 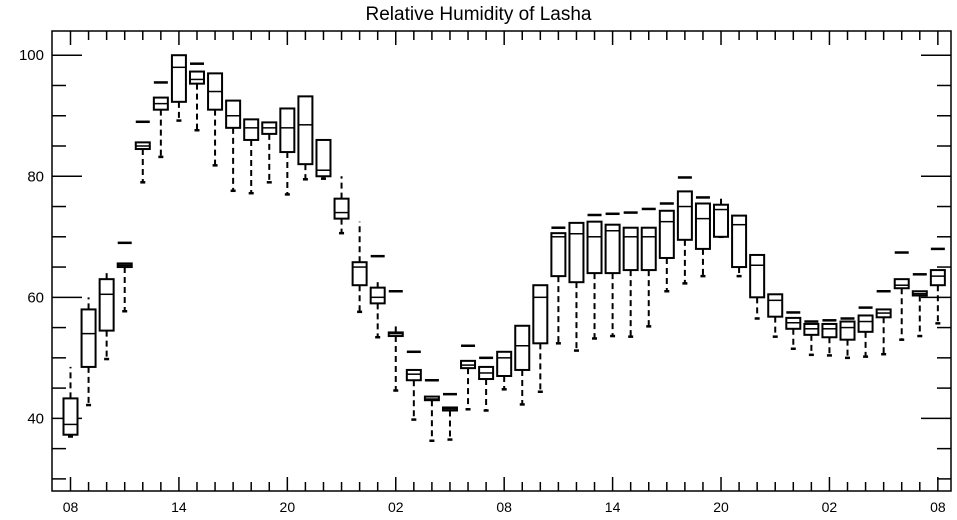 What do you see at coordinates (35, 176) in the screenshot?
I see `y-tick-label: 80` at bounding box center [35, 176].